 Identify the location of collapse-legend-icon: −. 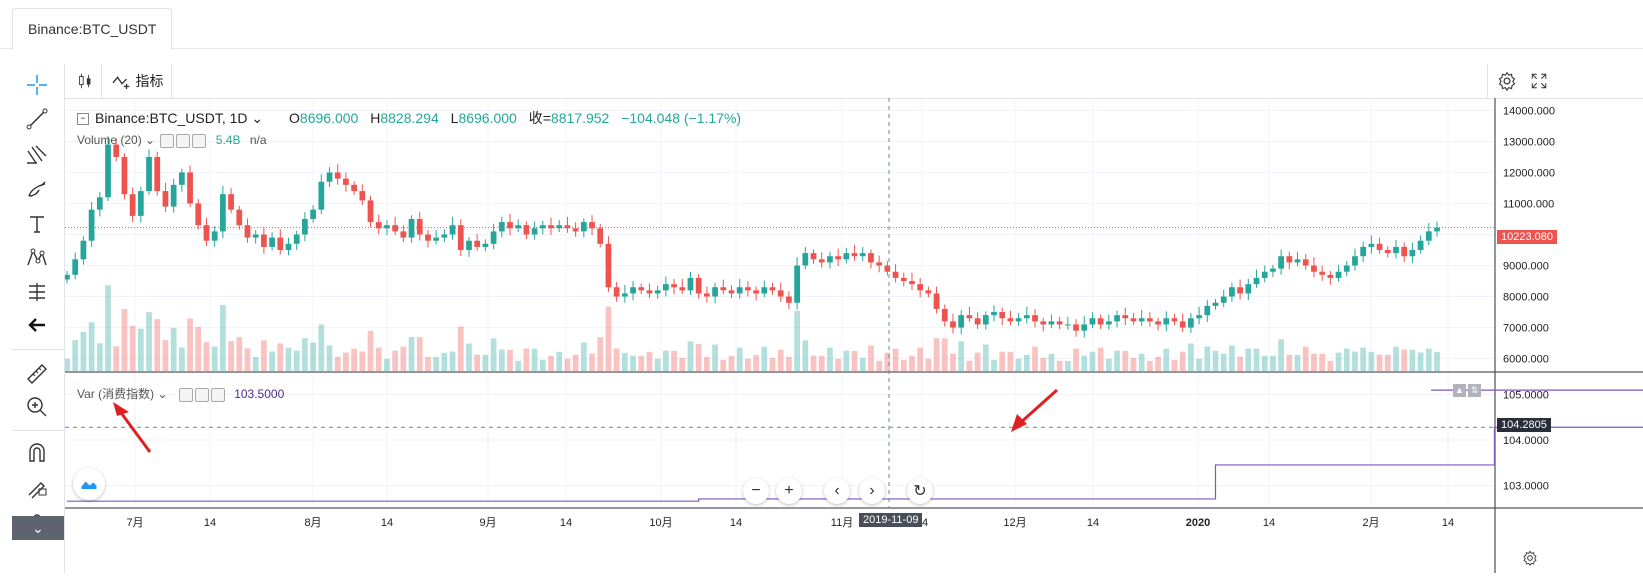
(83, 119).